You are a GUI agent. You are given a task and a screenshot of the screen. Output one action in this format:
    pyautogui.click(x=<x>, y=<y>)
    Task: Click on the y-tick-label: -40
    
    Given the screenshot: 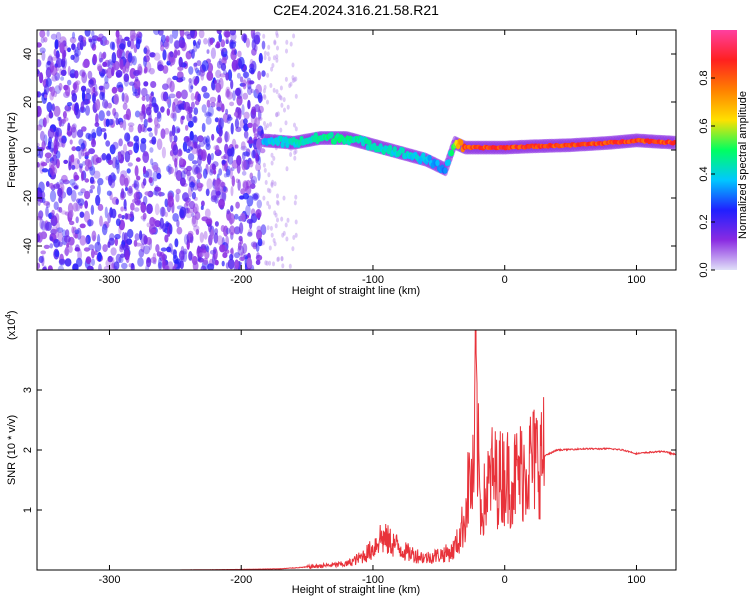 What is the action you would take?
    pyautogui.click(x=28, y=246)
    